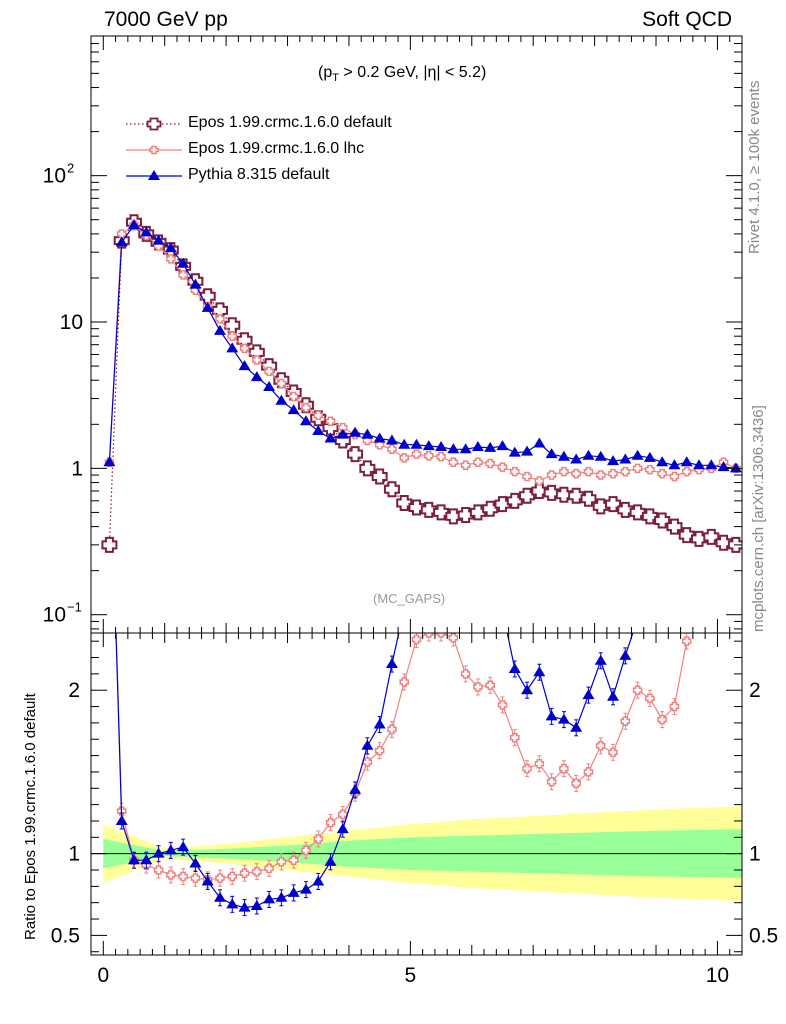  I want to click on legend-marker-epos-default, so click(154, 124).